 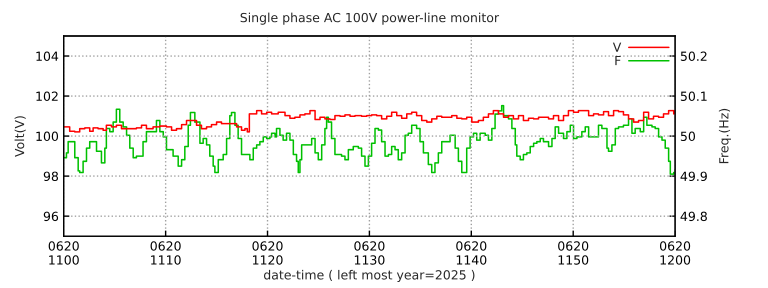 What do you see at coordinates (51, 217) in the screenshot?
I see `y-tick-label: 96` at bounding box center [51, 217].